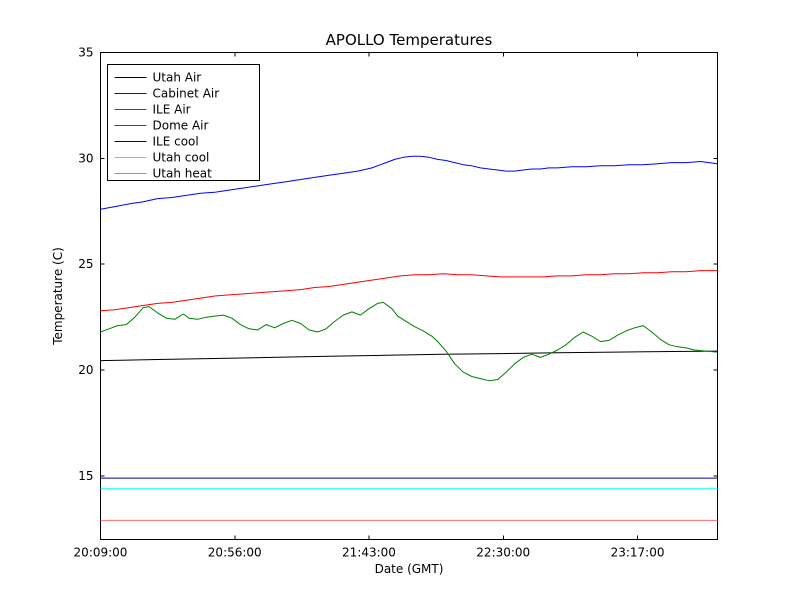  What do you see at coordinates (181, 126) in the screenshot?
I see `legend-label: Dome Air` at bounding box center [181, 126].